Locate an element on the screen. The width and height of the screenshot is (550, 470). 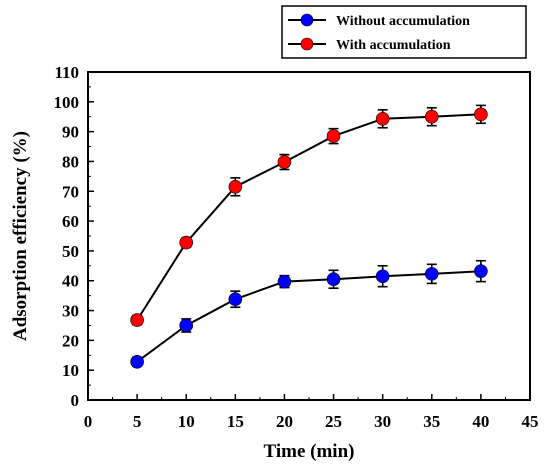
y-tick-label: 0 is located at coordinates (75, 400).